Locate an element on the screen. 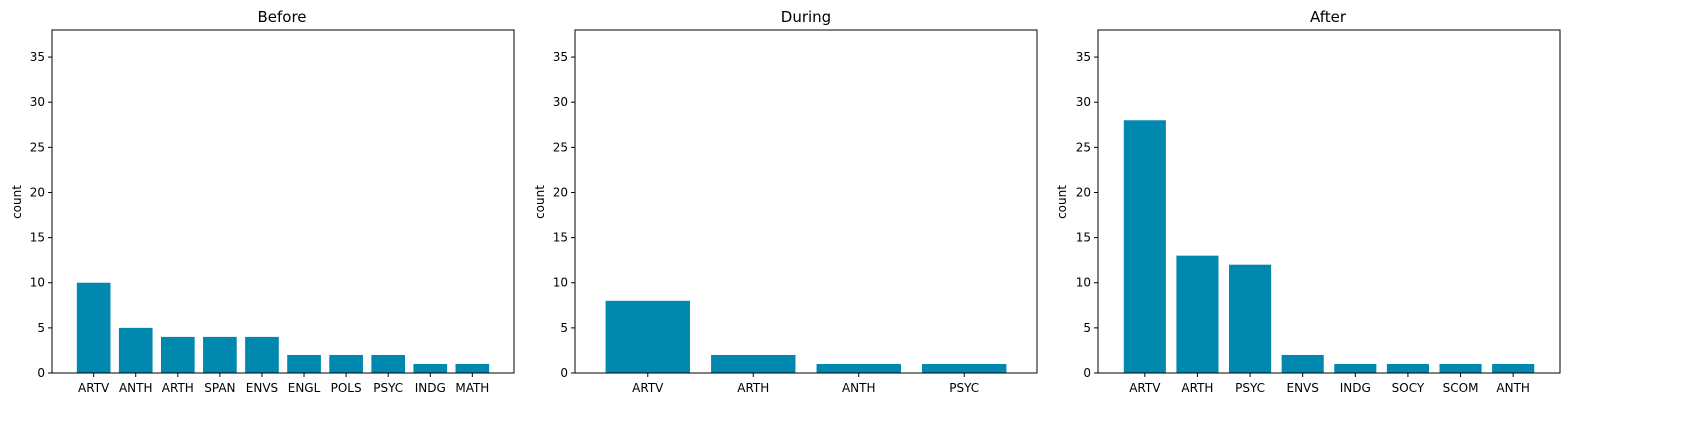 This screenshot has height=435, width=1686. bar-socy is located at coordinates (1407, 368).